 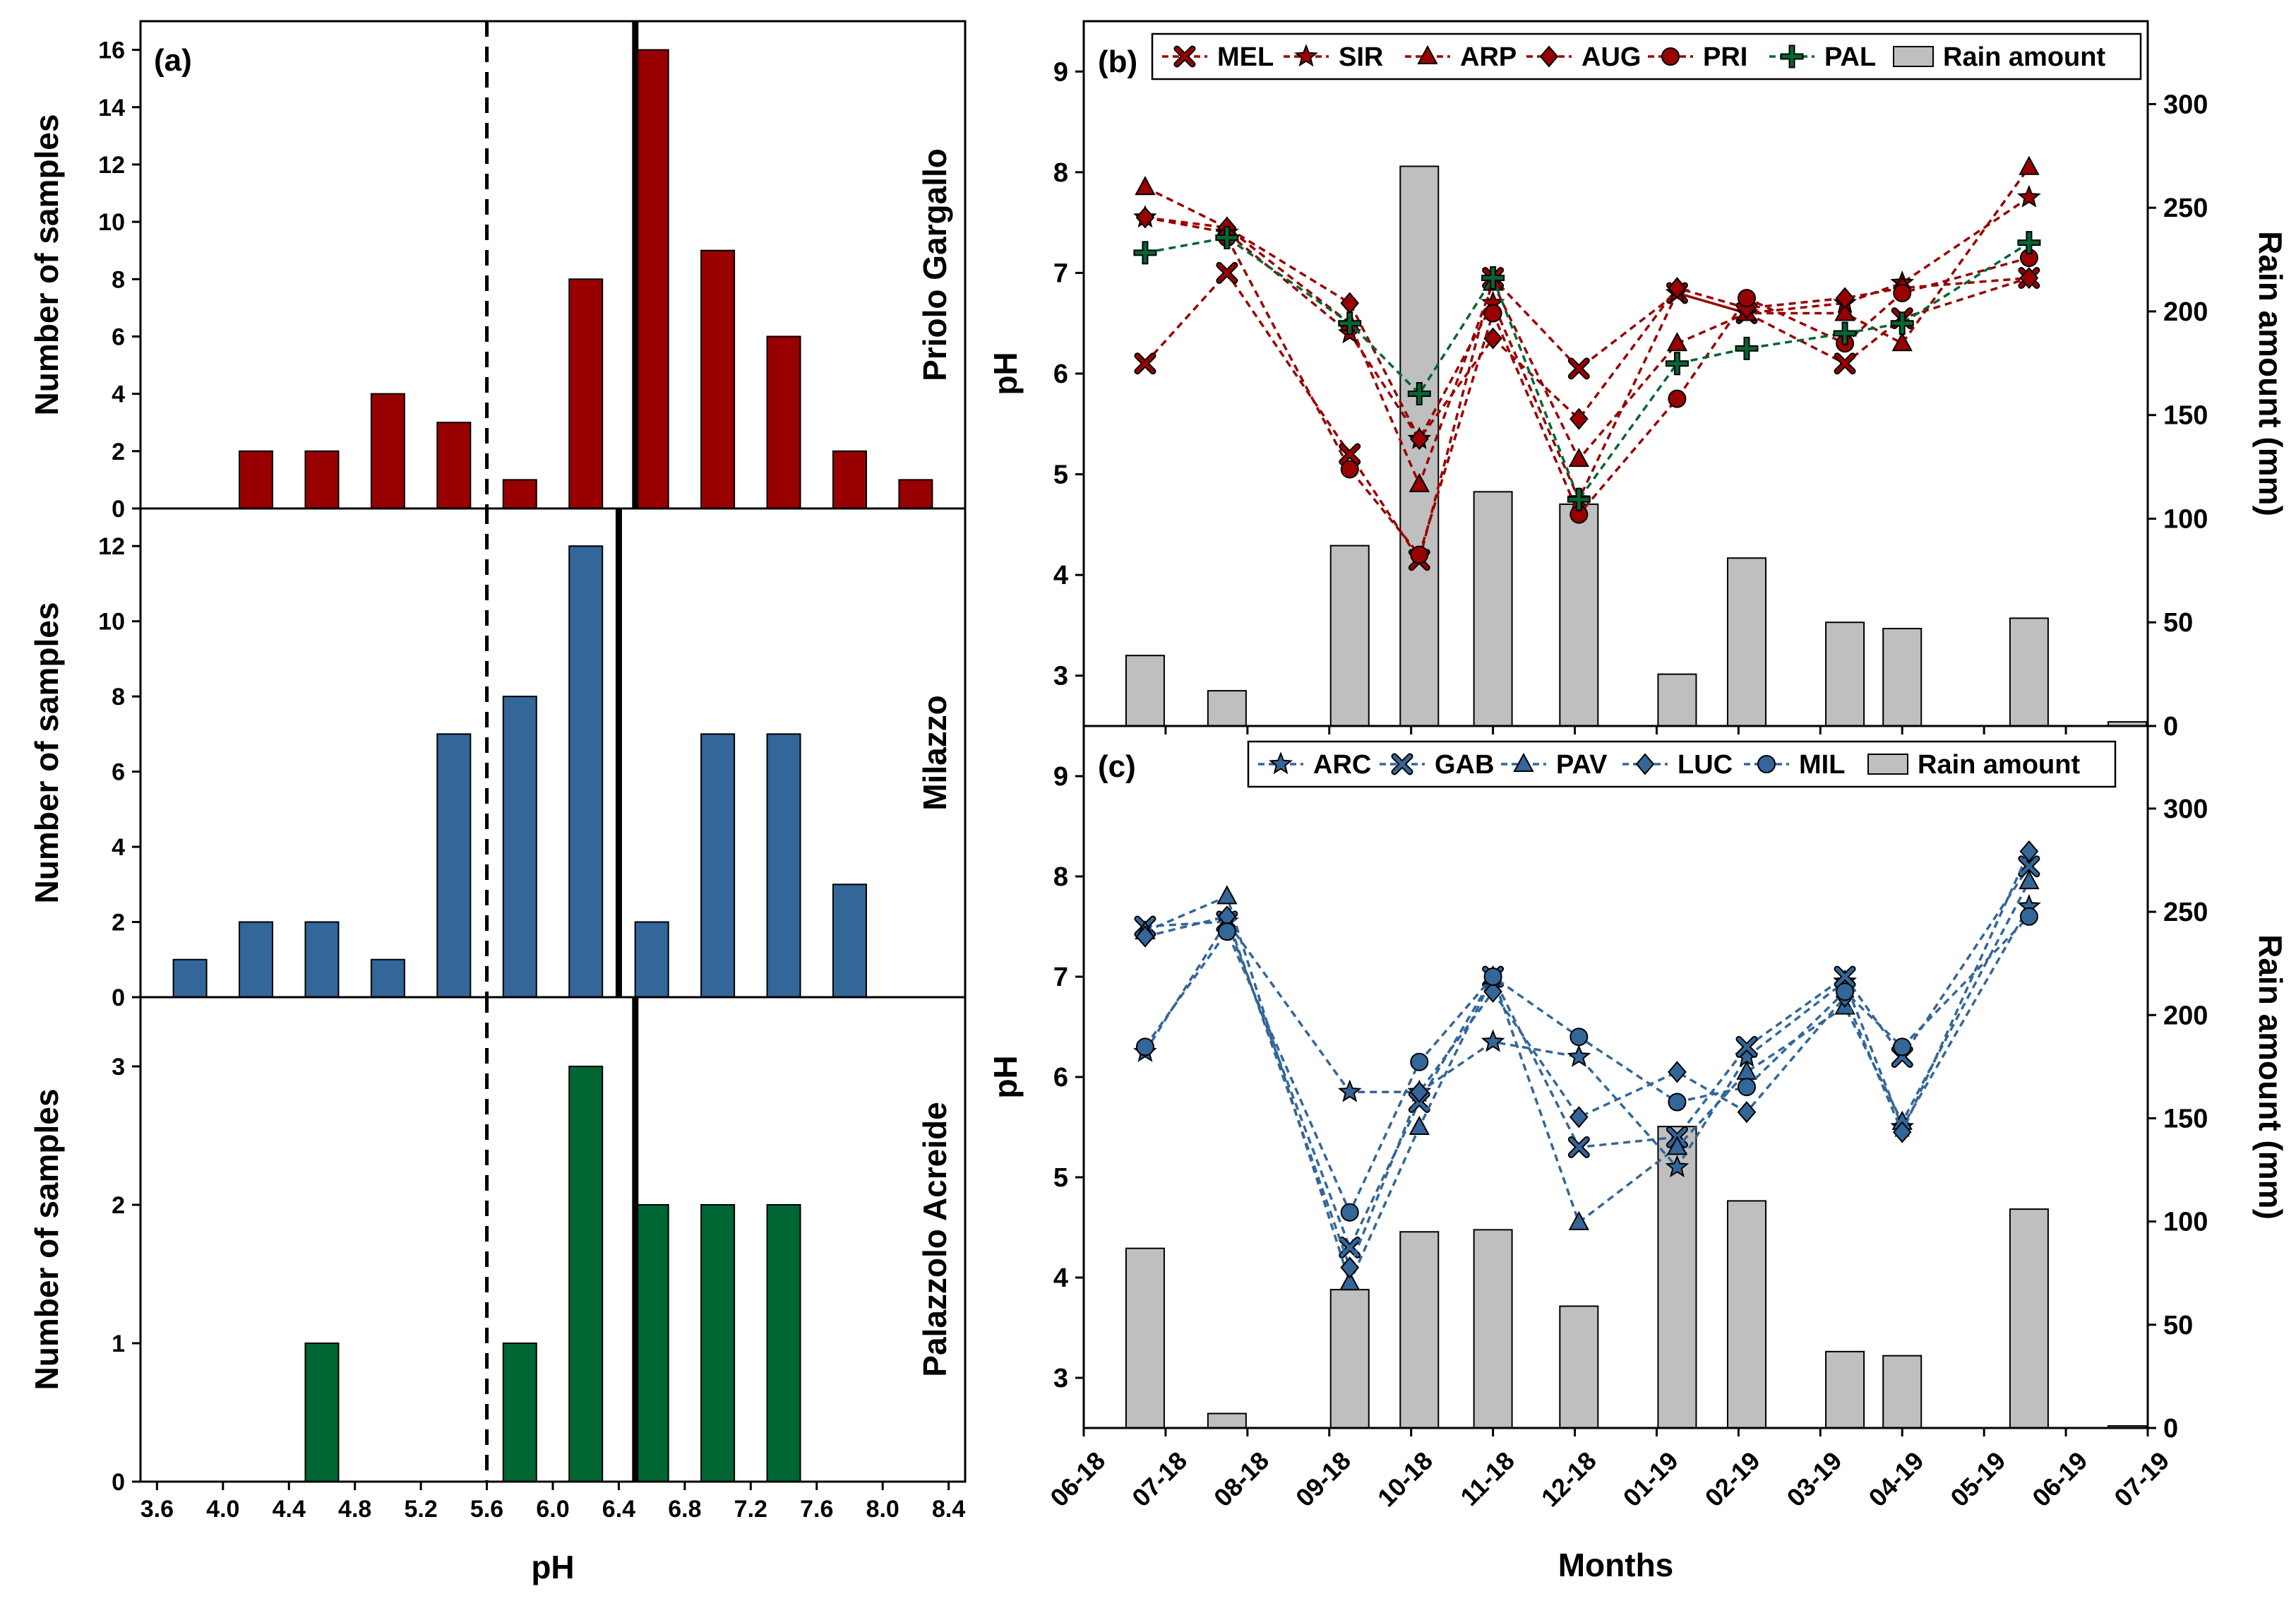 What do you see at coordinates (2270, 1077) in the screenshot?
I see `rain-axis-title: Rain amount (mm)` at bounding box center [2270, 1077].